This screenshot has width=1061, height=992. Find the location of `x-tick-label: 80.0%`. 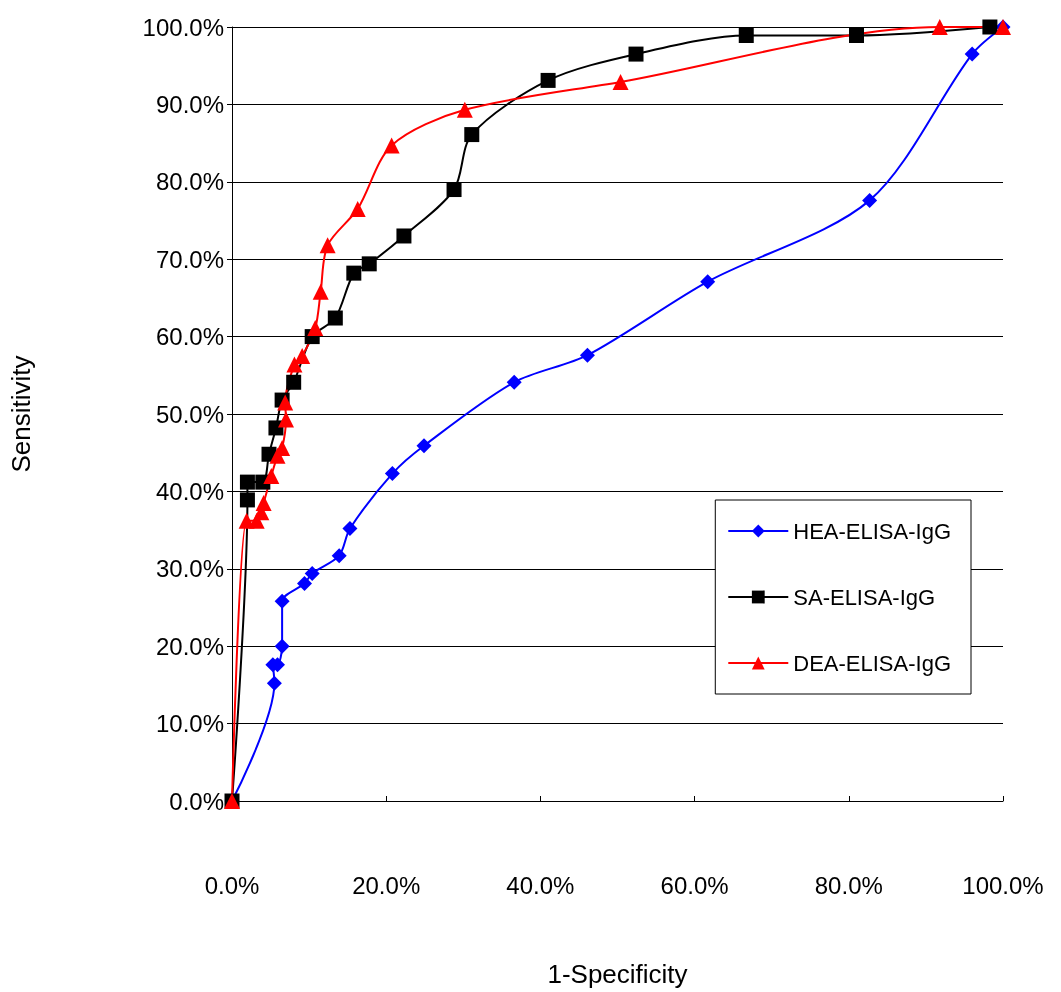

x-tick-label: 80.0% is located at coordinates (848, 885).